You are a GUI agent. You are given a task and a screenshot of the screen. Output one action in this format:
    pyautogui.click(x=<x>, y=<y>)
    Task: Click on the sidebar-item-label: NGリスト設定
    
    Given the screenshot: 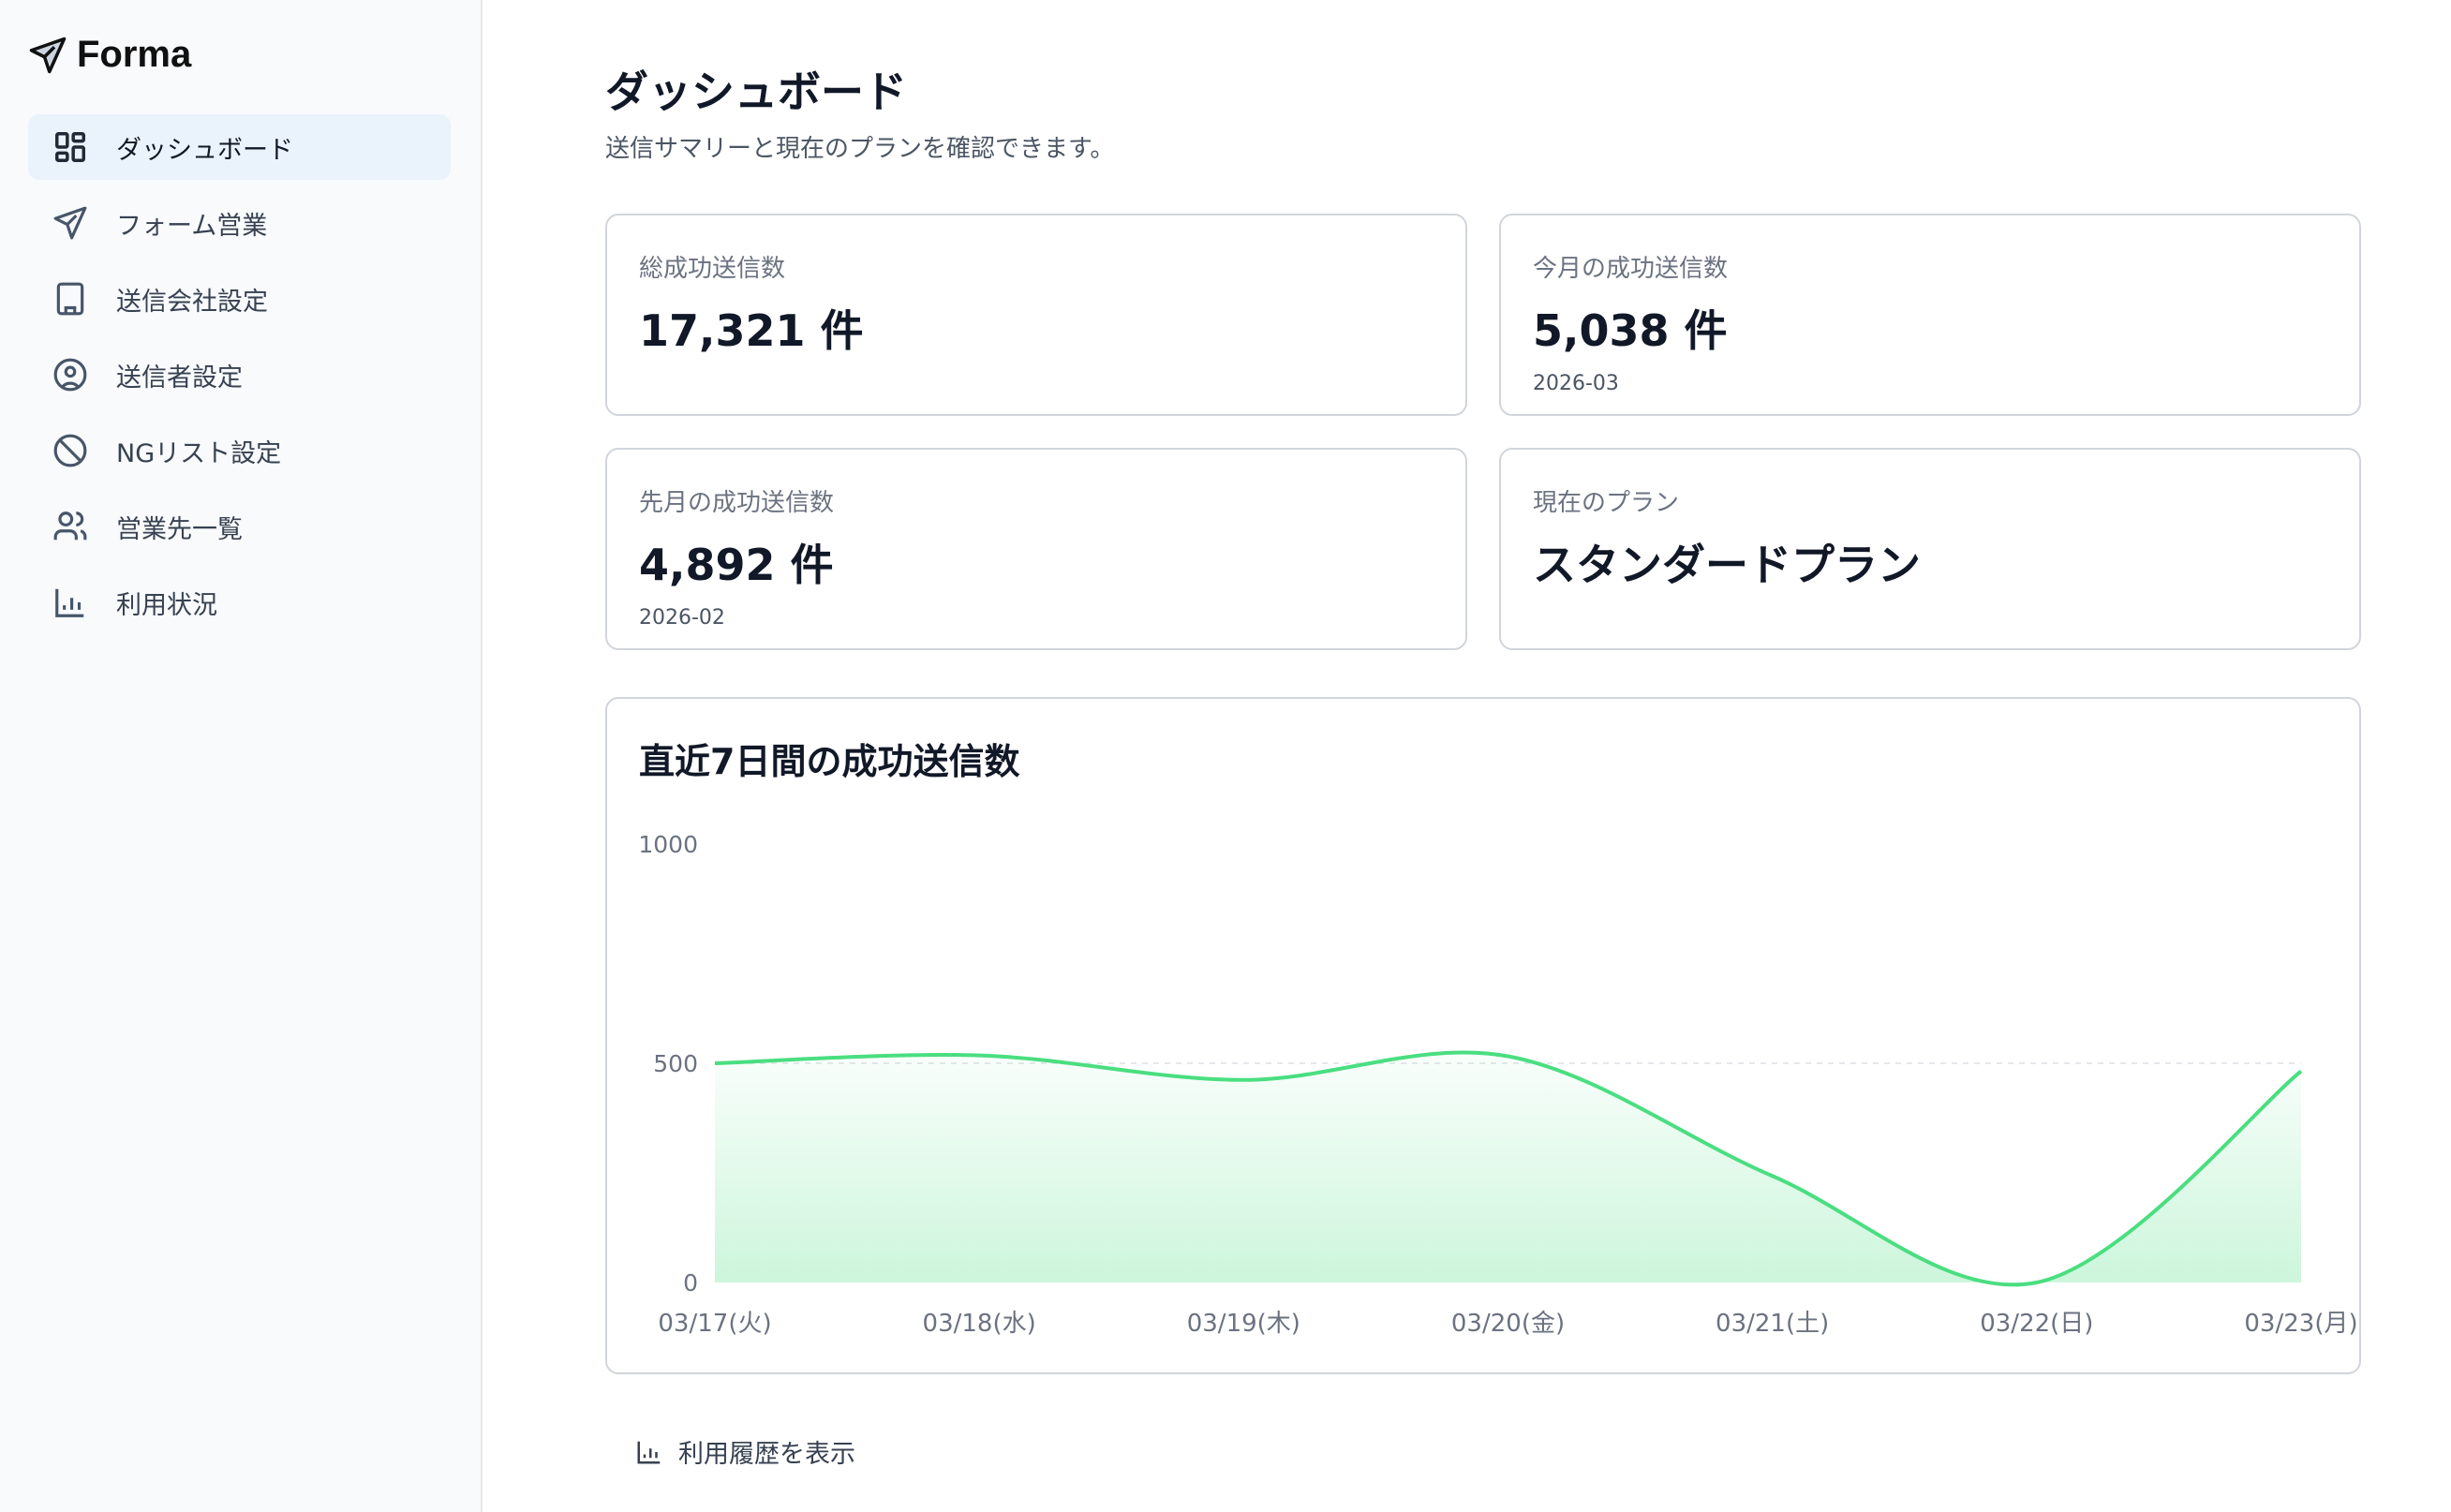 What is the action you would take?
    pyautogui.click(x=199, y=453)
    